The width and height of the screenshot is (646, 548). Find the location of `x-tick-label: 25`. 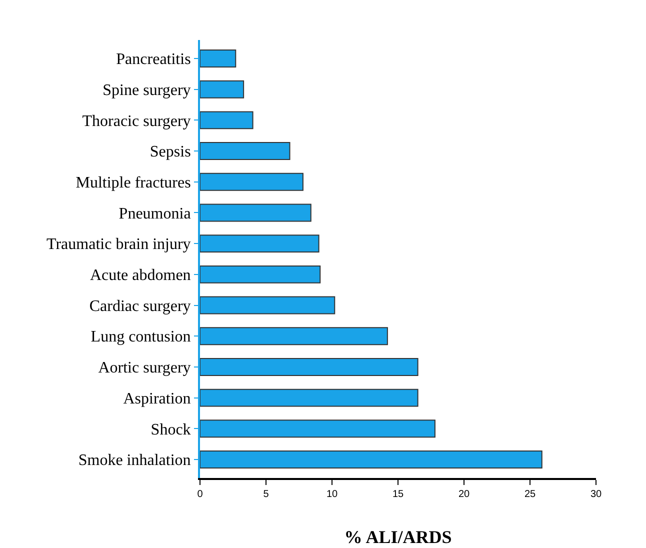

x-tick-label: 25 is located at coordinates (530, 494).